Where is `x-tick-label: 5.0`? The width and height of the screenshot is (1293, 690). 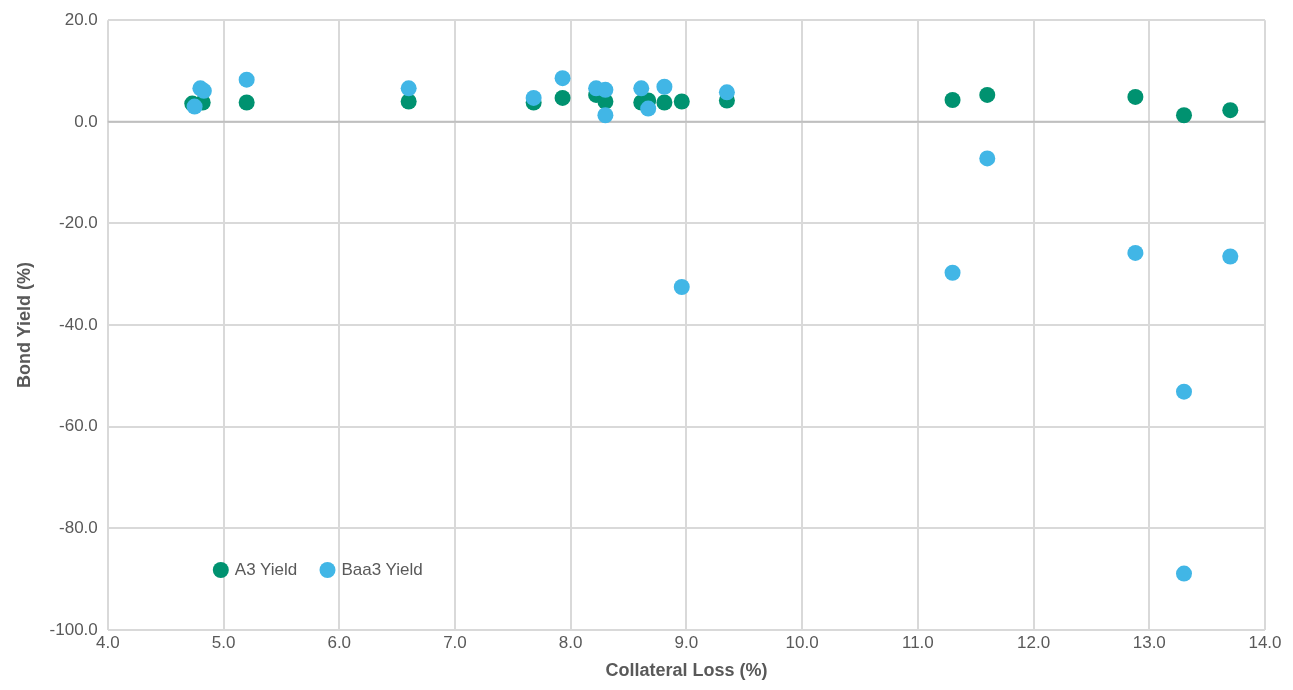 x-tick-label: 5.0 is located at coordinates (223, 642).